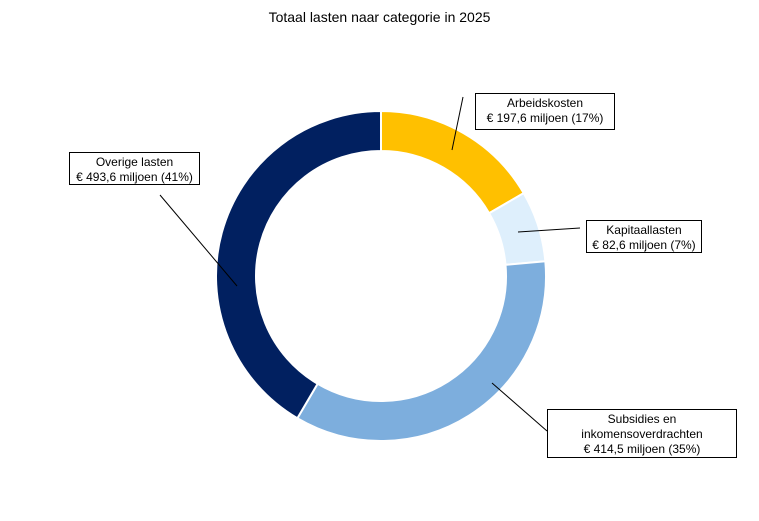 This screenshot has width=759, height=521. What do you see at coordinates (421, 351) in the screenshot?
I see `donut-slice-subsidies-en-inkomensoverdrachten` at bounding box center [421, 351].